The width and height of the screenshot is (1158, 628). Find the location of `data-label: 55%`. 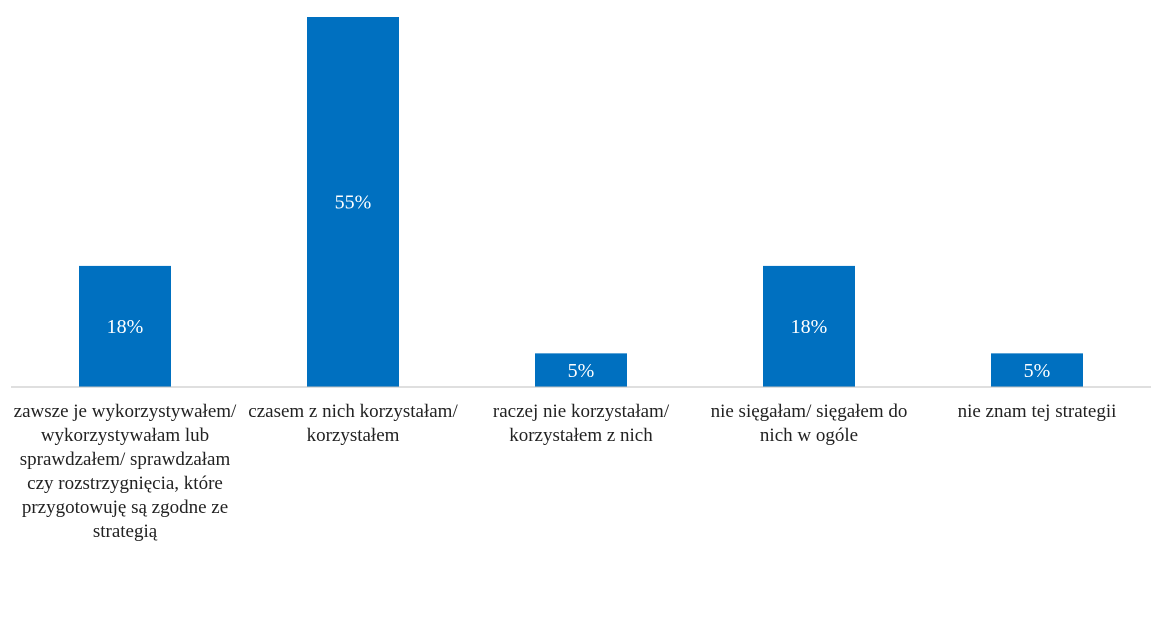

data-label: 55% is located at coordinates (353, 203).